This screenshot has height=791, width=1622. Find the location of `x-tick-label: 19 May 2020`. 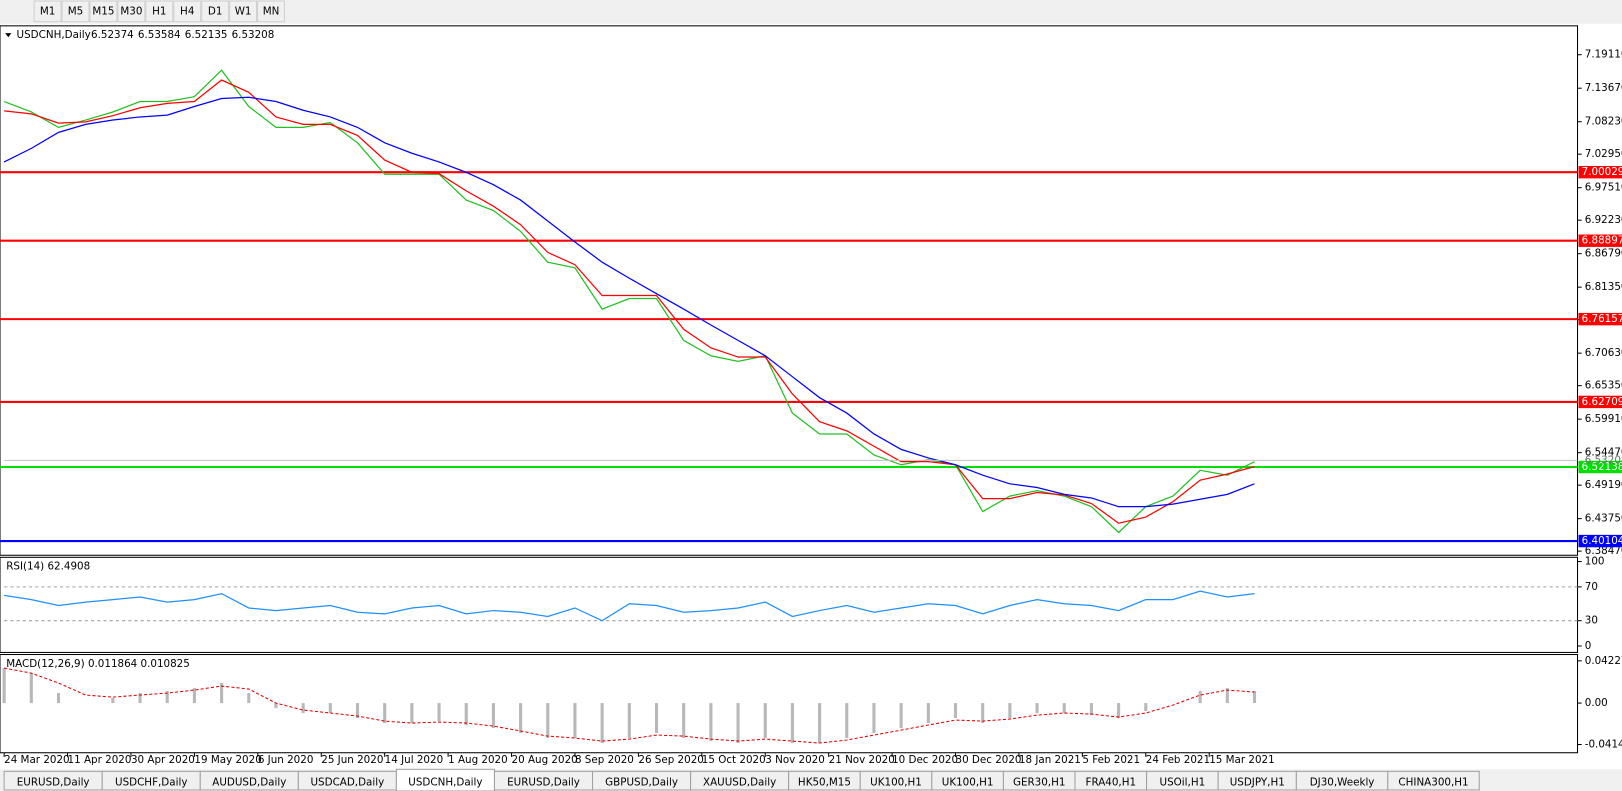

x-tick-label: 19 May 2020 is located at coordinates (227, 760).